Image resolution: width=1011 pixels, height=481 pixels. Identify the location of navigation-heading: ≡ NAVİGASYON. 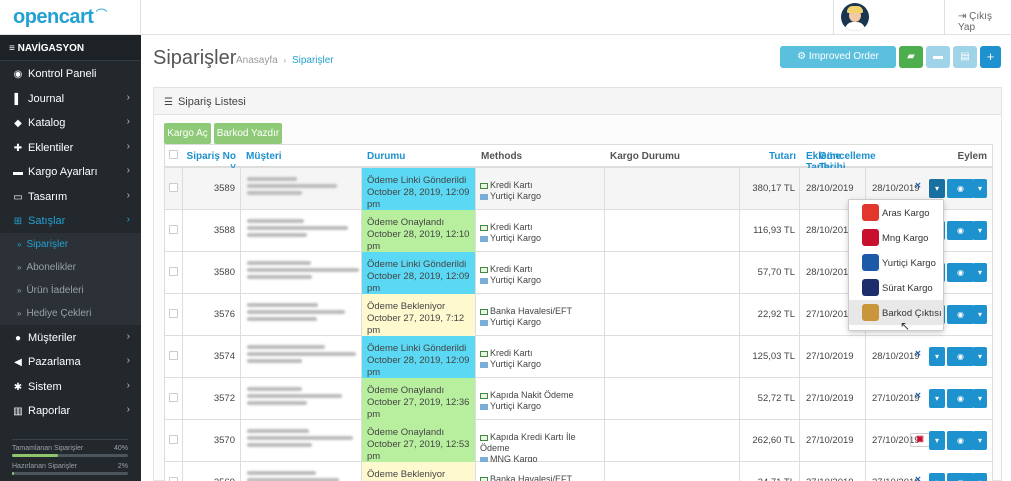
(70, 48).